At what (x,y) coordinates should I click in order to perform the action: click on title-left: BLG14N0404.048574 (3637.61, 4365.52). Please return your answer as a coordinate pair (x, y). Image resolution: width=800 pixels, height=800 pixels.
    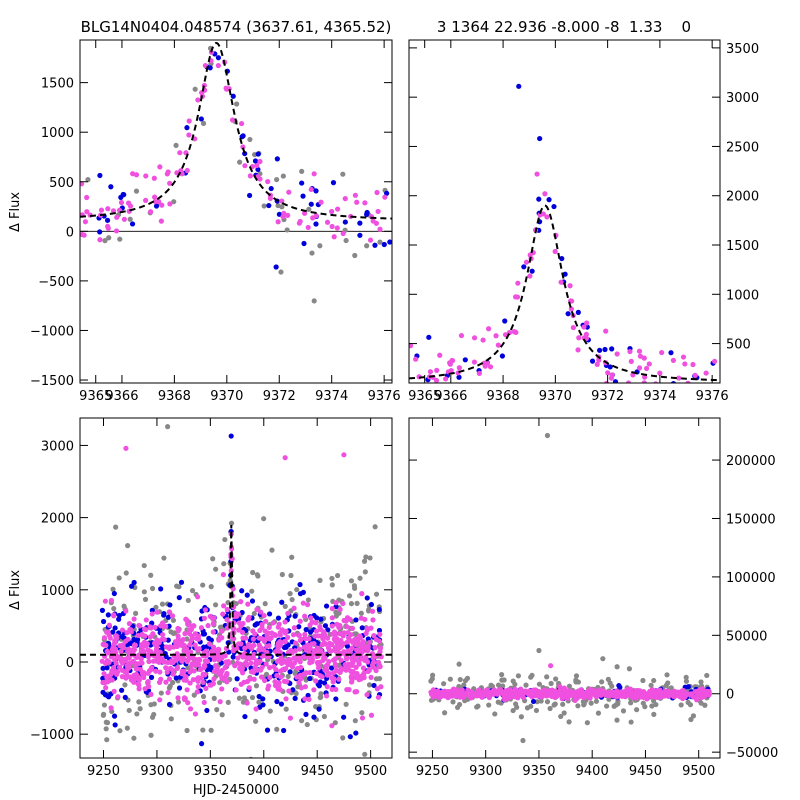
    Looking at the image, I should click on (236, 27).